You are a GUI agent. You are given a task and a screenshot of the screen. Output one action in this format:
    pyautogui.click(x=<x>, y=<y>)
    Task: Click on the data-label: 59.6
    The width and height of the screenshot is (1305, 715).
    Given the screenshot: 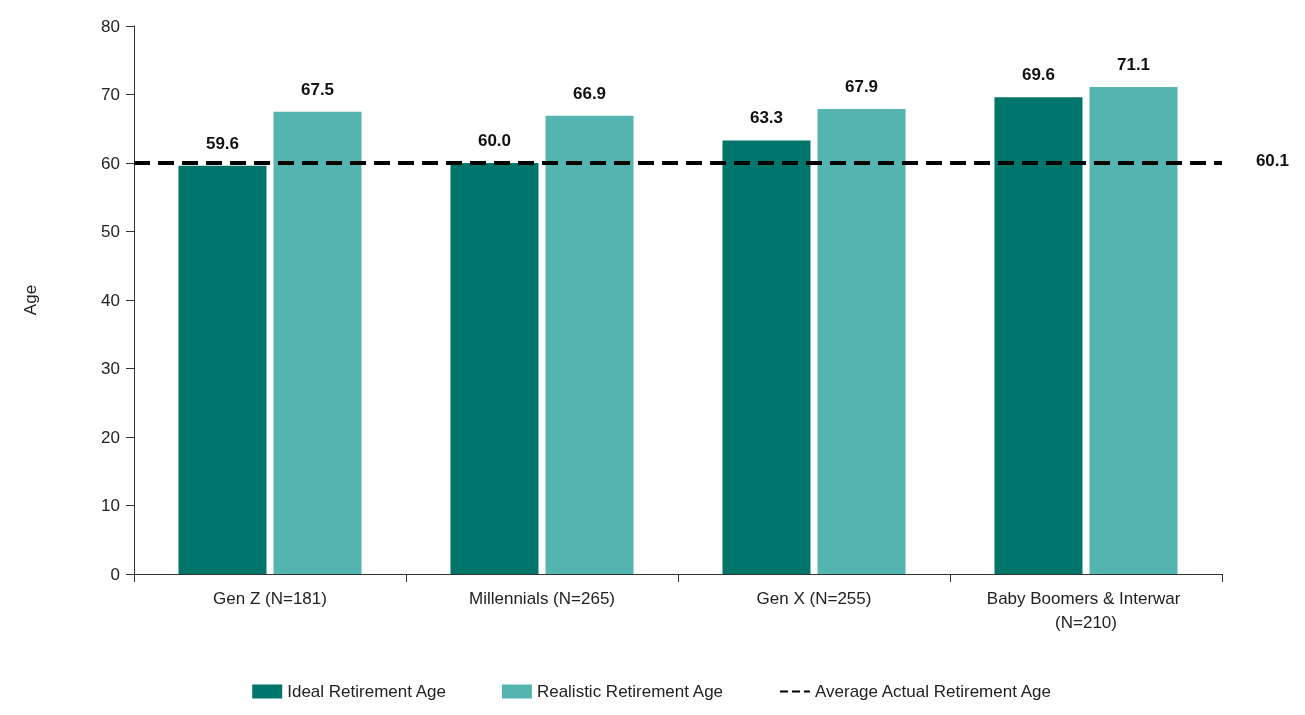 What is the action you would take?
    pyautogui.click(x=222, y=143)
    